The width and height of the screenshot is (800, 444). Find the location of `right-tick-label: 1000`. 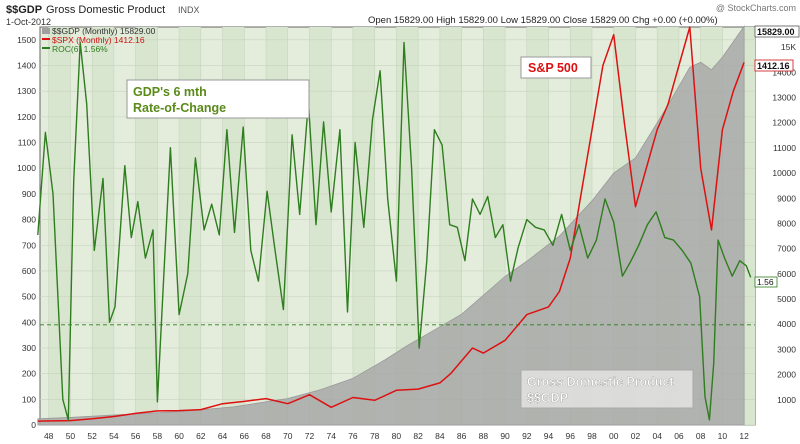

right-tick-label: 1000 is located at coordinates (786, 400).